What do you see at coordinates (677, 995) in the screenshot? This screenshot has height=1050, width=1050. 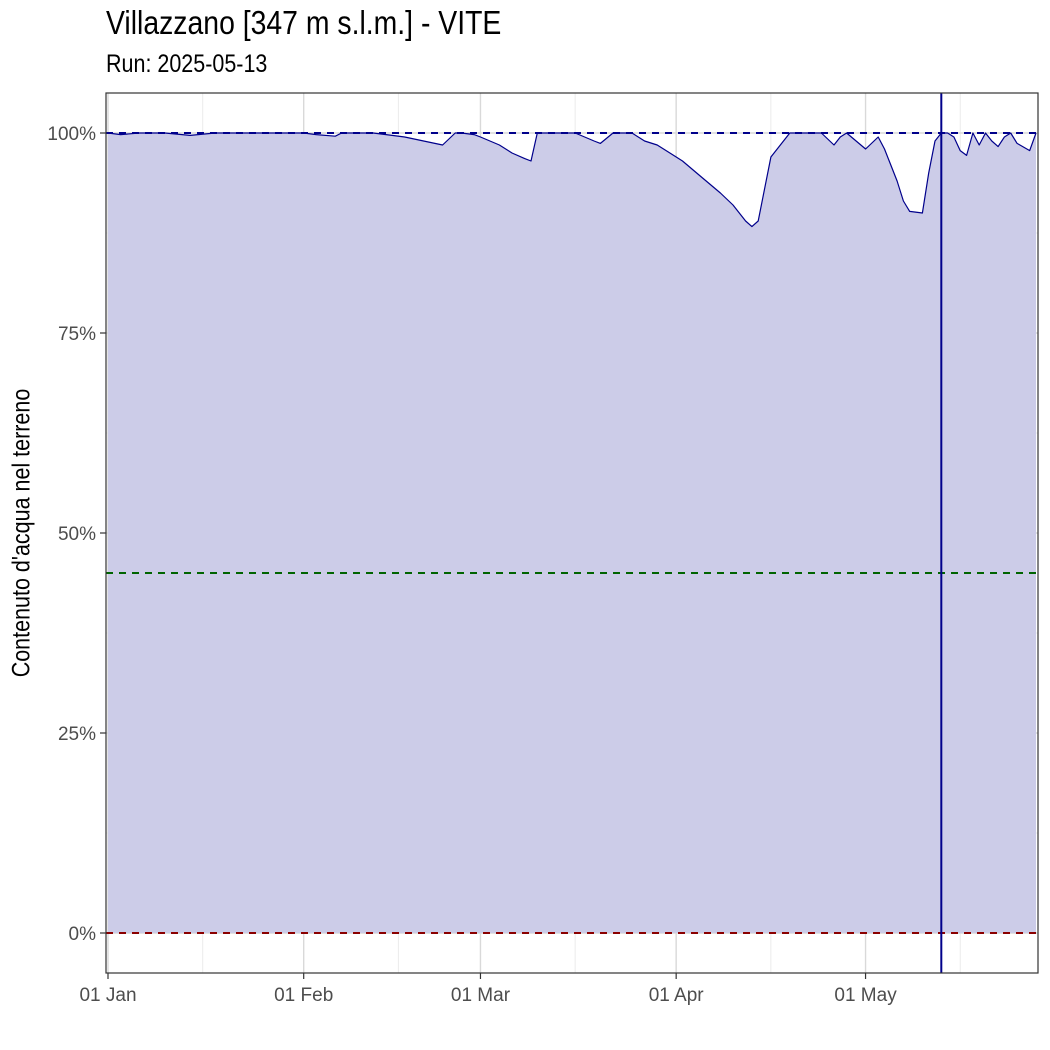 I see `x-tick-label: 01 Apr` at bounding box center [677, 995].